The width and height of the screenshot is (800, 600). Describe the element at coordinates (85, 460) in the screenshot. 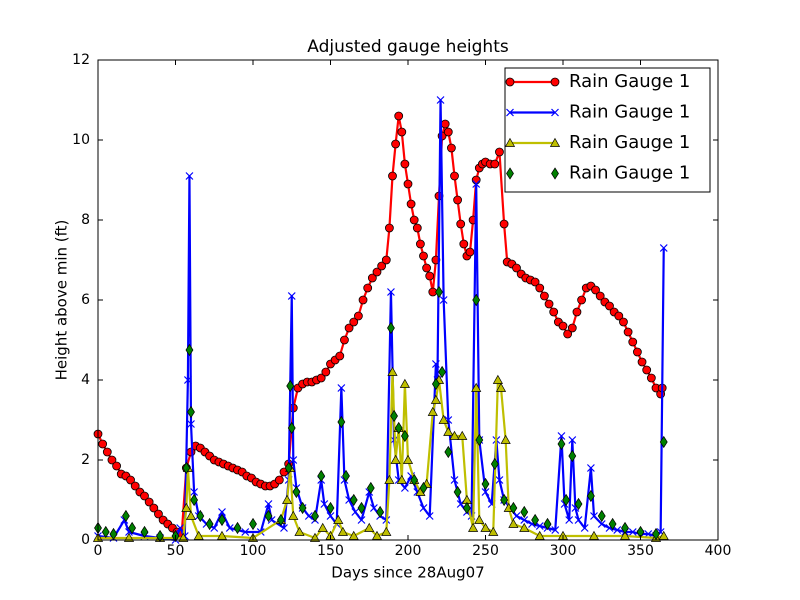

I see `y-tick-label: 2` at that location.